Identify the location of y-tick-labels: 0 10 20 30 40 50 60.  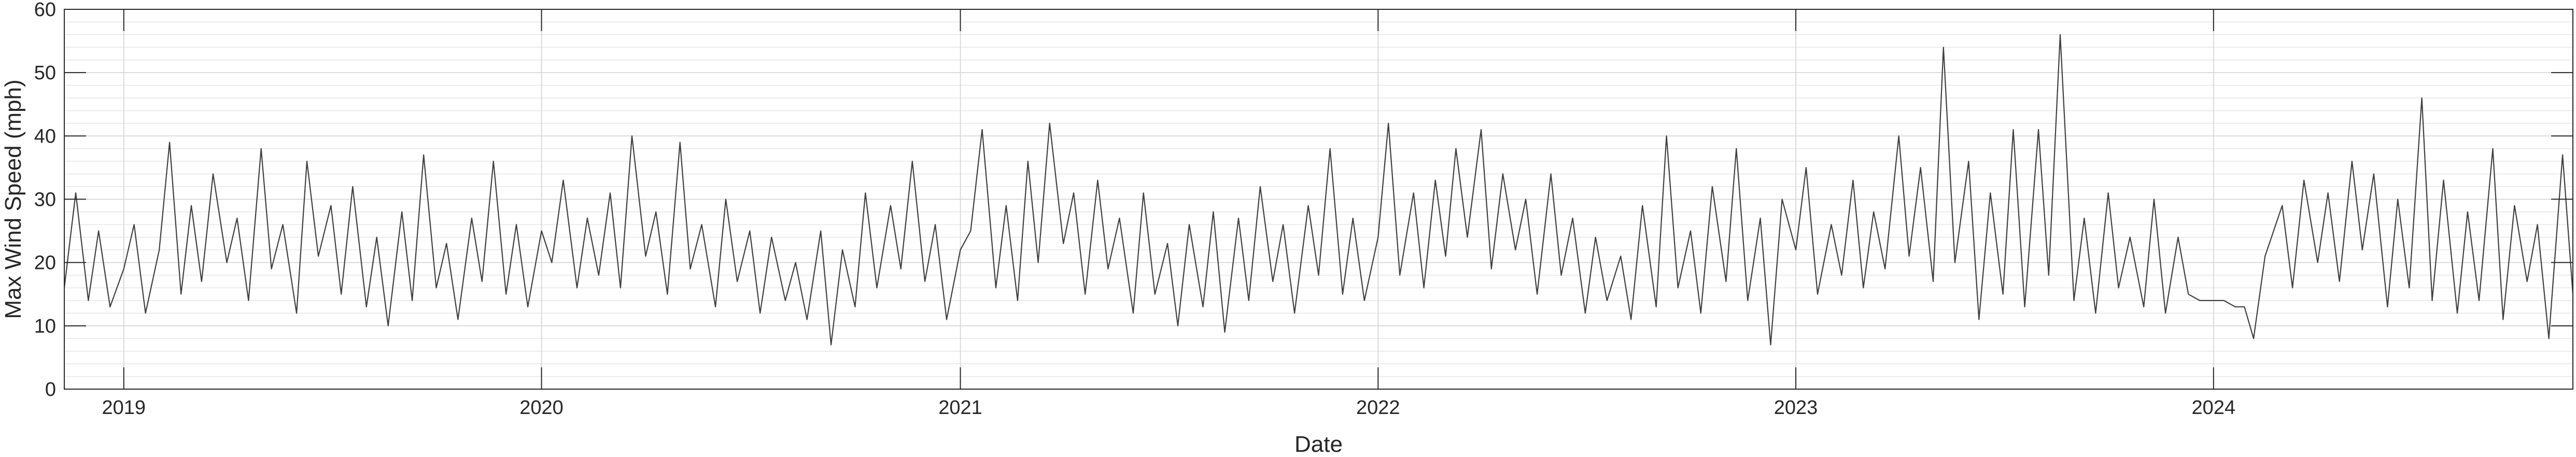
(45, 200).